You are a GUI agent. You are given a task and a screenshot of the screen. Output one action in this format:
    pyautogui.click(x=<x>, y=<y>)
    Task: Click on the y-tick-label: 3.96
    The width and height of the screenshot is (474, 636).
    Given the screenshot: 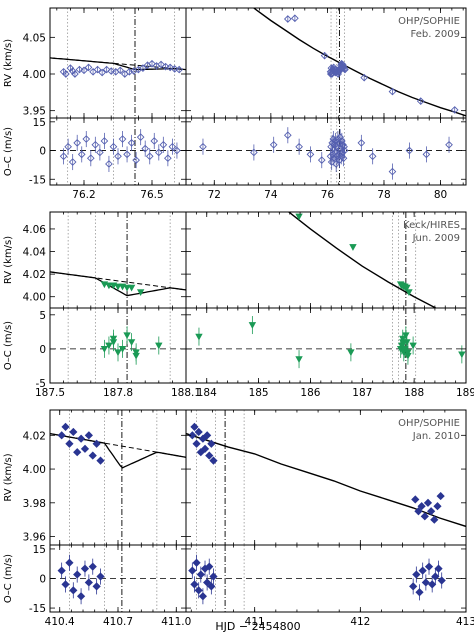 What is the action you would take?
    pyautogui.click(x=35, y=538)
    